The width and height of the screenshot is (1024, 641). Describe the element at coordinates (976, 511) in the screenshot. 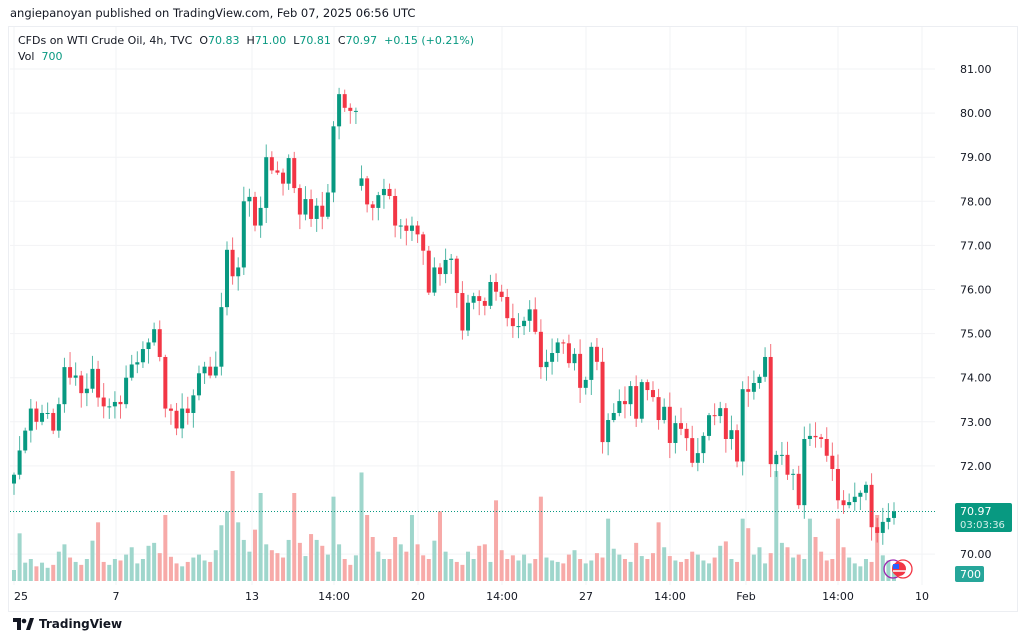

I see `last-price-value: 70.97` at that location.